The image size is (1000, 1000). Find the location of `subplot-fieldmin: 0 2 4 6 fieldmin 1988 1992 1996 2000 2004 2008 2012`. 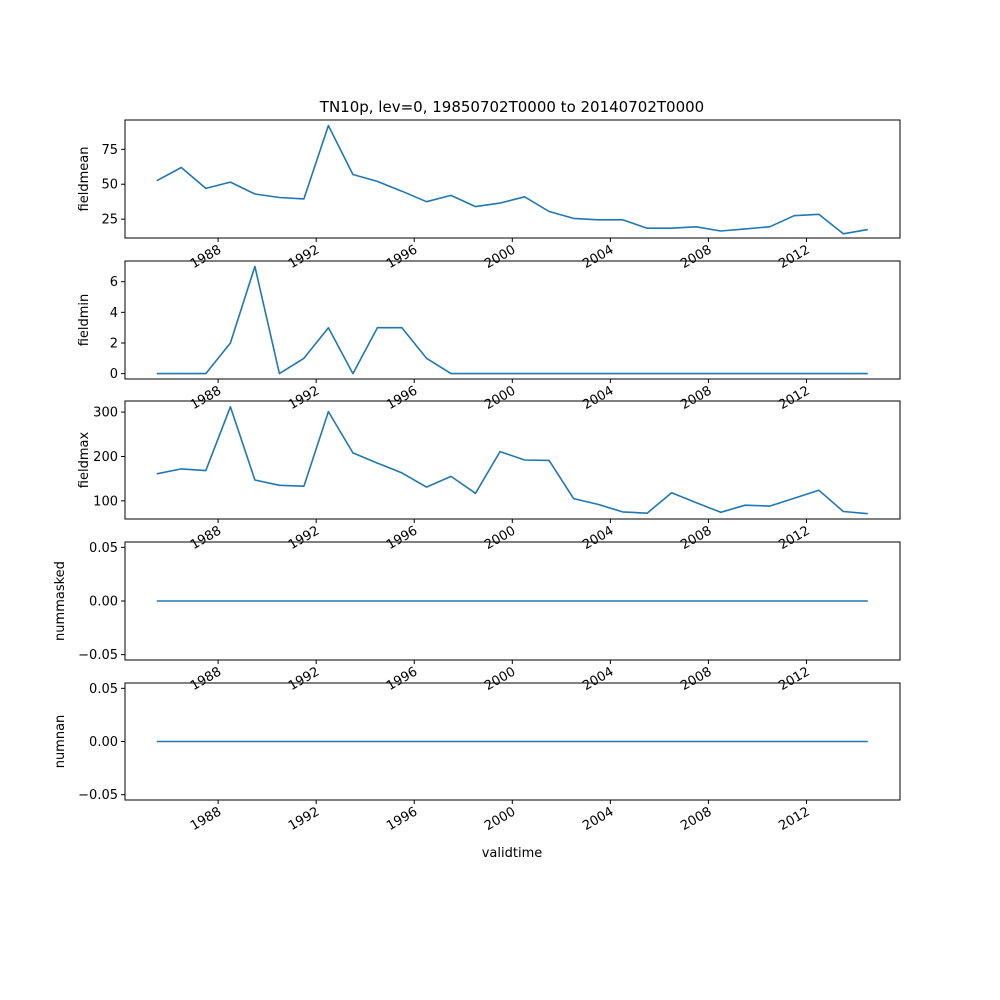

subplot-fieldmin: 0 2 4 6 fieldmin 1988 1992 1996 2000 2004 2008 2012 is located at coordinates (489, 336).